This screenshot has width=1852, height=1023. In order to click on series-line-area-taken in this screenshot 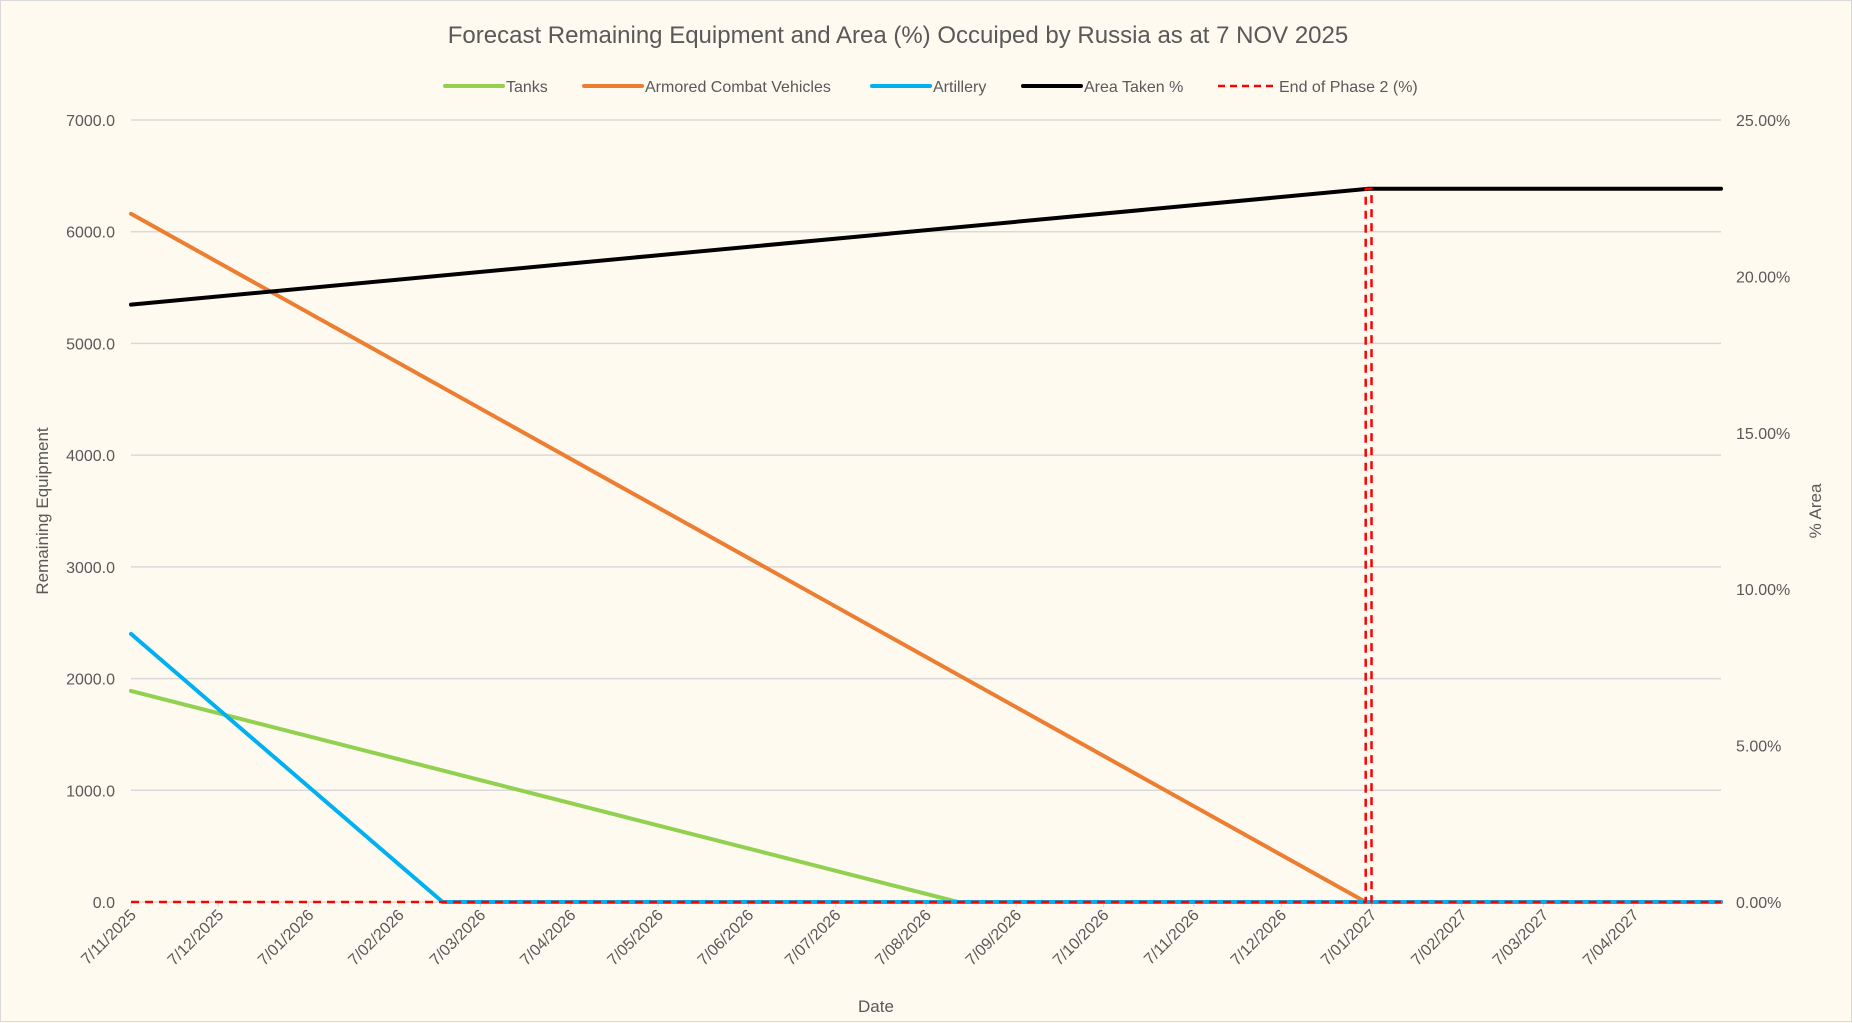, I will do `click(926, 246)`.